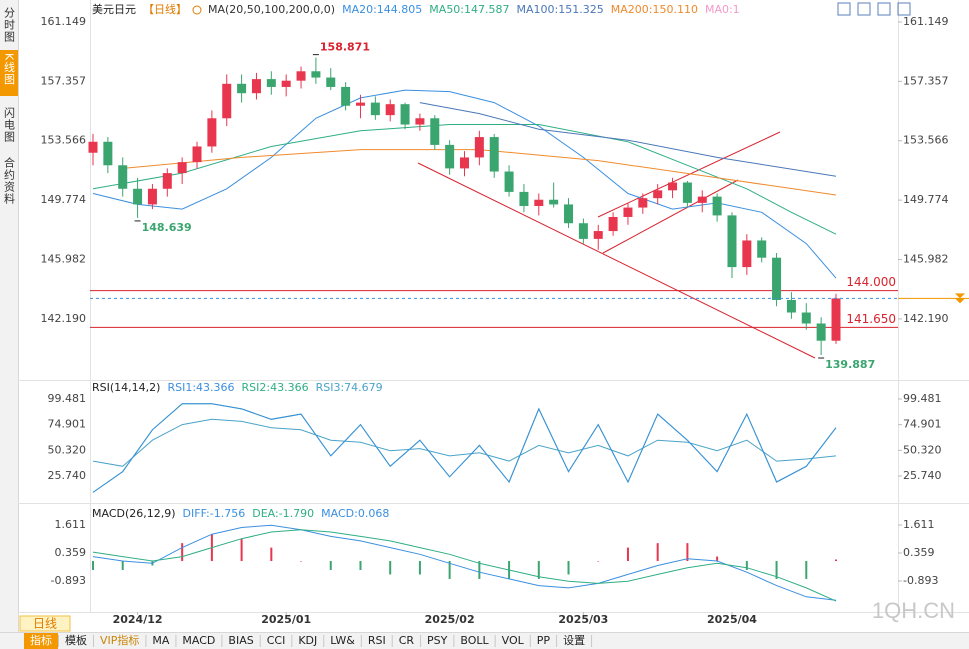  Describe the element at coordinates (544, 640) in the screenshot. I see `toolbar-item: PP` at that location.